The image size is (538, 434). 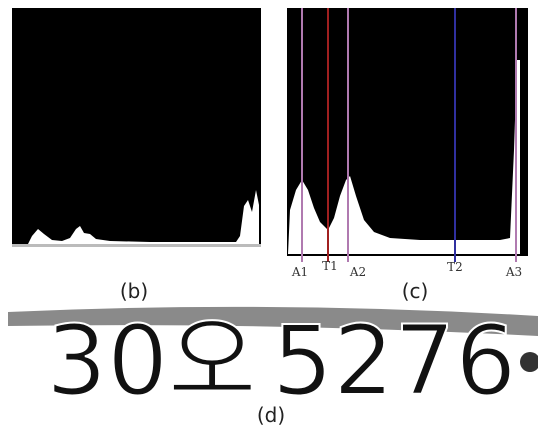 I want to click on plate-text: 5276, so click(x=394, y=361).